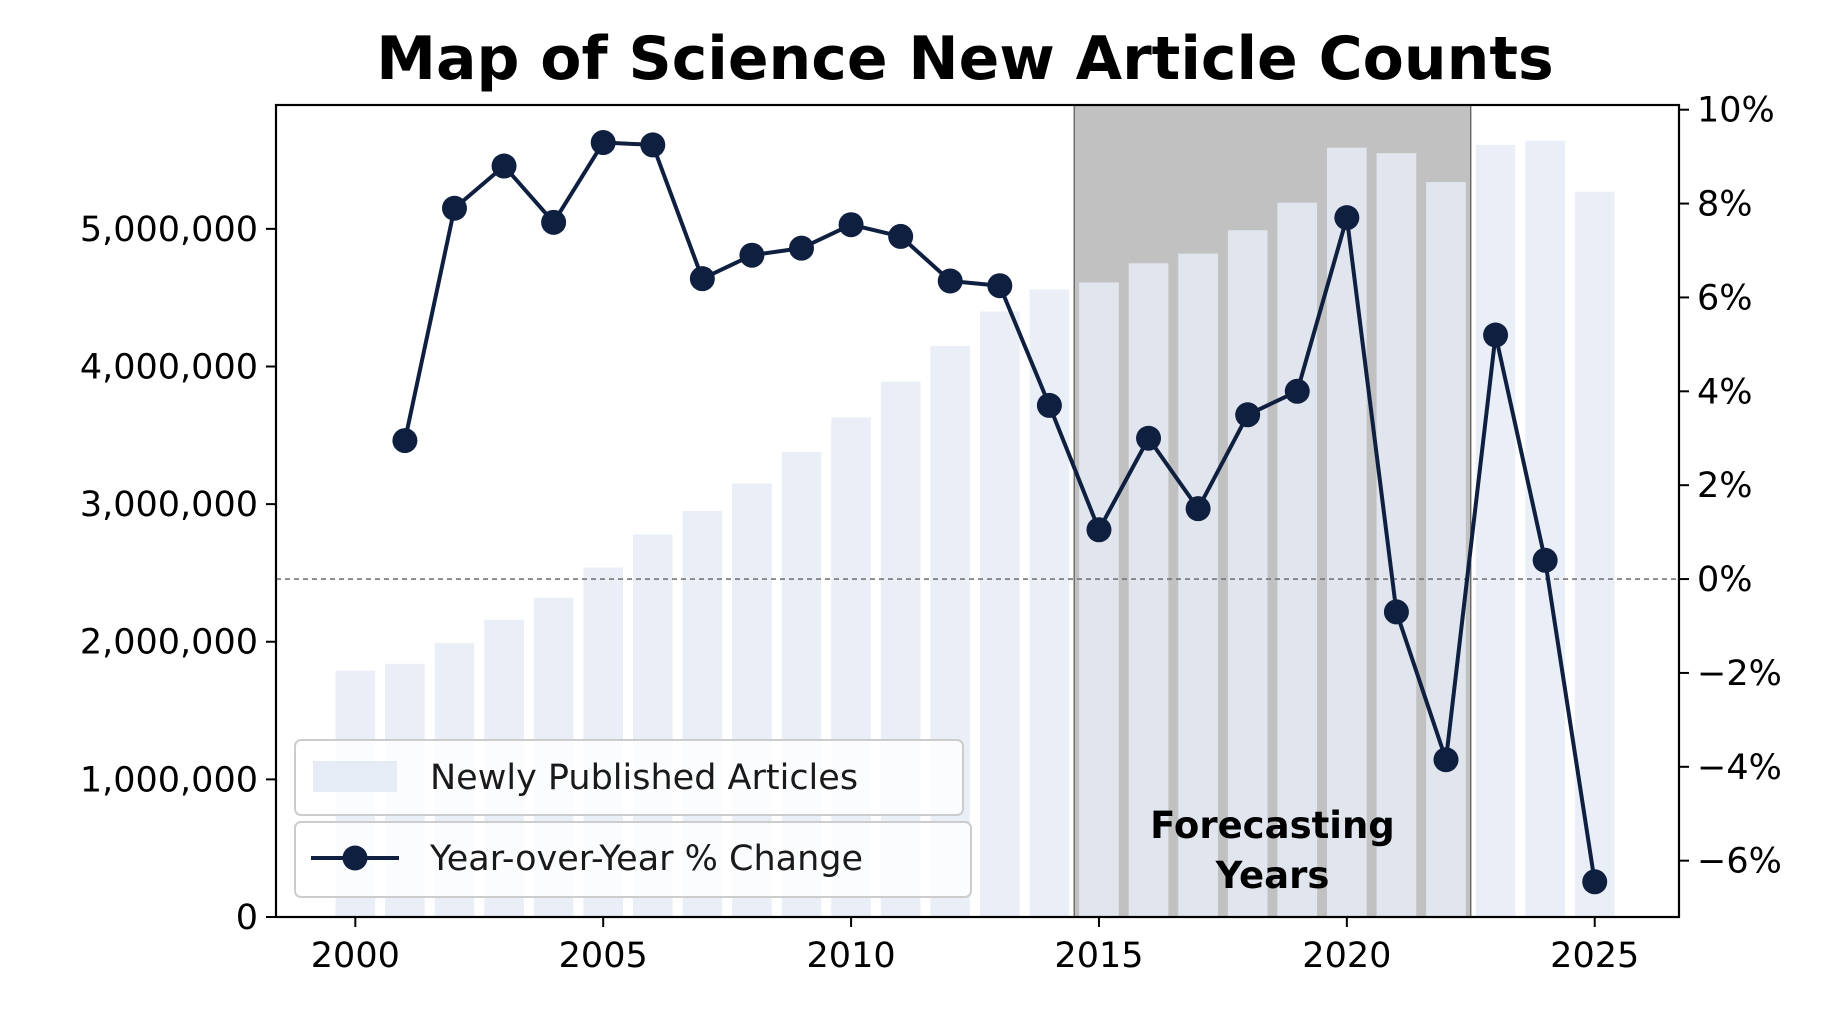  What do you see at coordinates (1272, 875) in the screenshot?
I see `forecast-label-line-2: Years` at bounding box center [1272, 875].